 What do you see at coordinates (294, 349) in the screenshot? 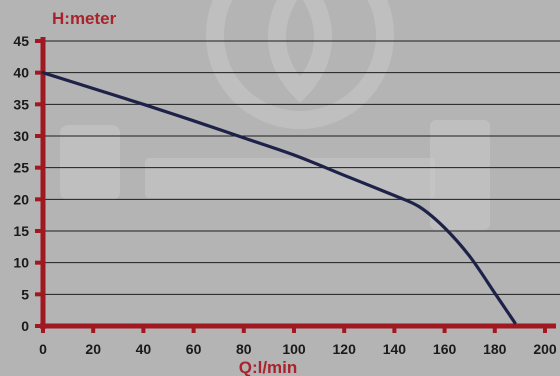
I see `x-tick-label-100: 100` at bounding box center [294, 349].